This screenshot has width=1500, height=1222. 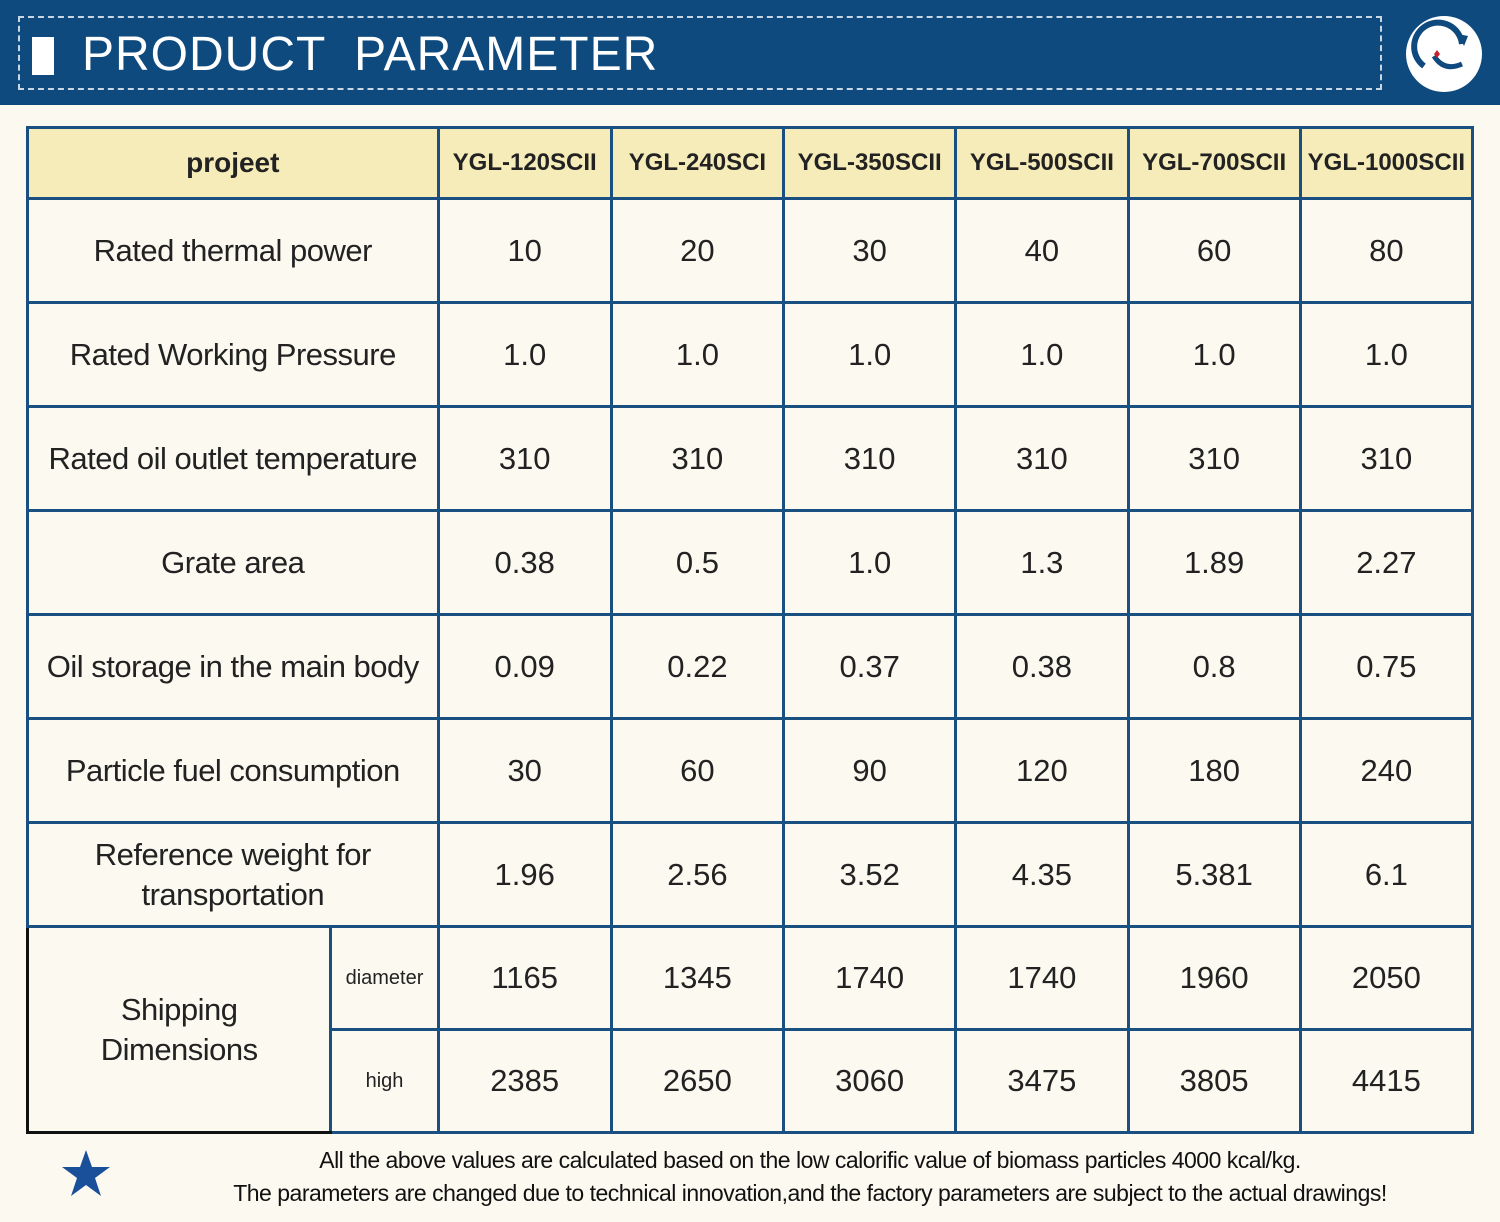 What do you see at coordinates (1042, 163) in the screenshot?
I see `model-header: YGL-500SCII` at bounding box center [1042, 163].